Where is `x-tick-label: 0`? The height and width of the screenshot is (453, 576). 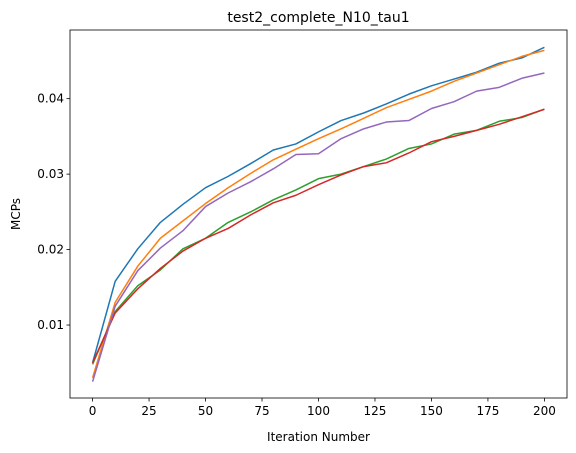
x-tick-label: 0 is located at coordinates (93, 411).